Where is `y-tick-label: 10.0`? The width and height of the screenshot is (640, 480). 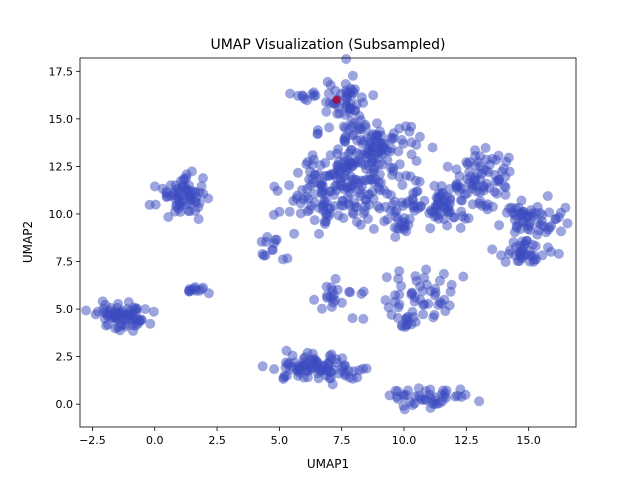 y-tick-label: 10.0 is located at coordinates (61, 214).